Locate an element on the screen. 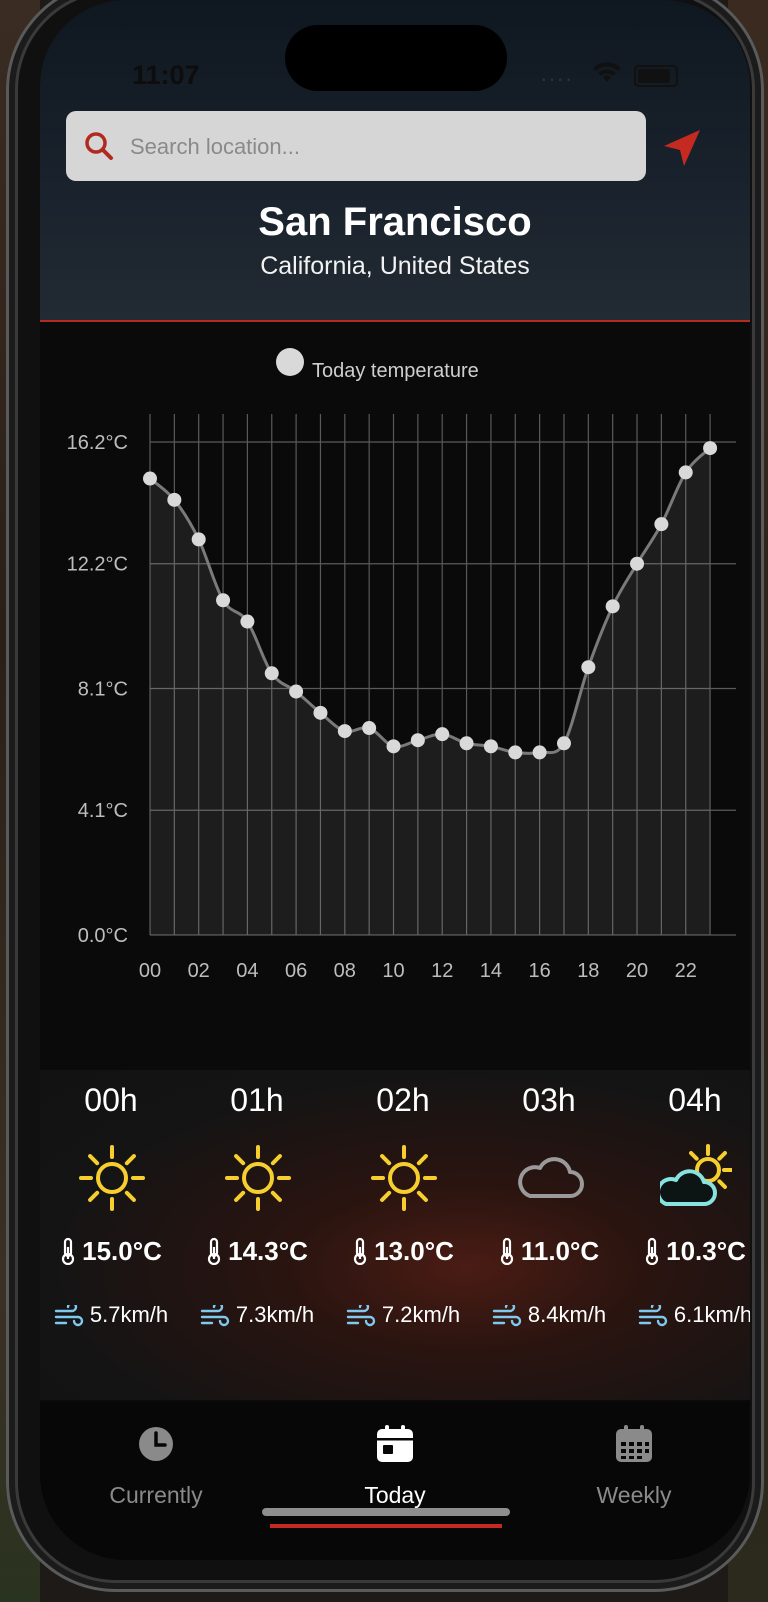 This screenshot has width=768, height=1602. tab-weekly: Weekly is located at coordinates (634, 1474).